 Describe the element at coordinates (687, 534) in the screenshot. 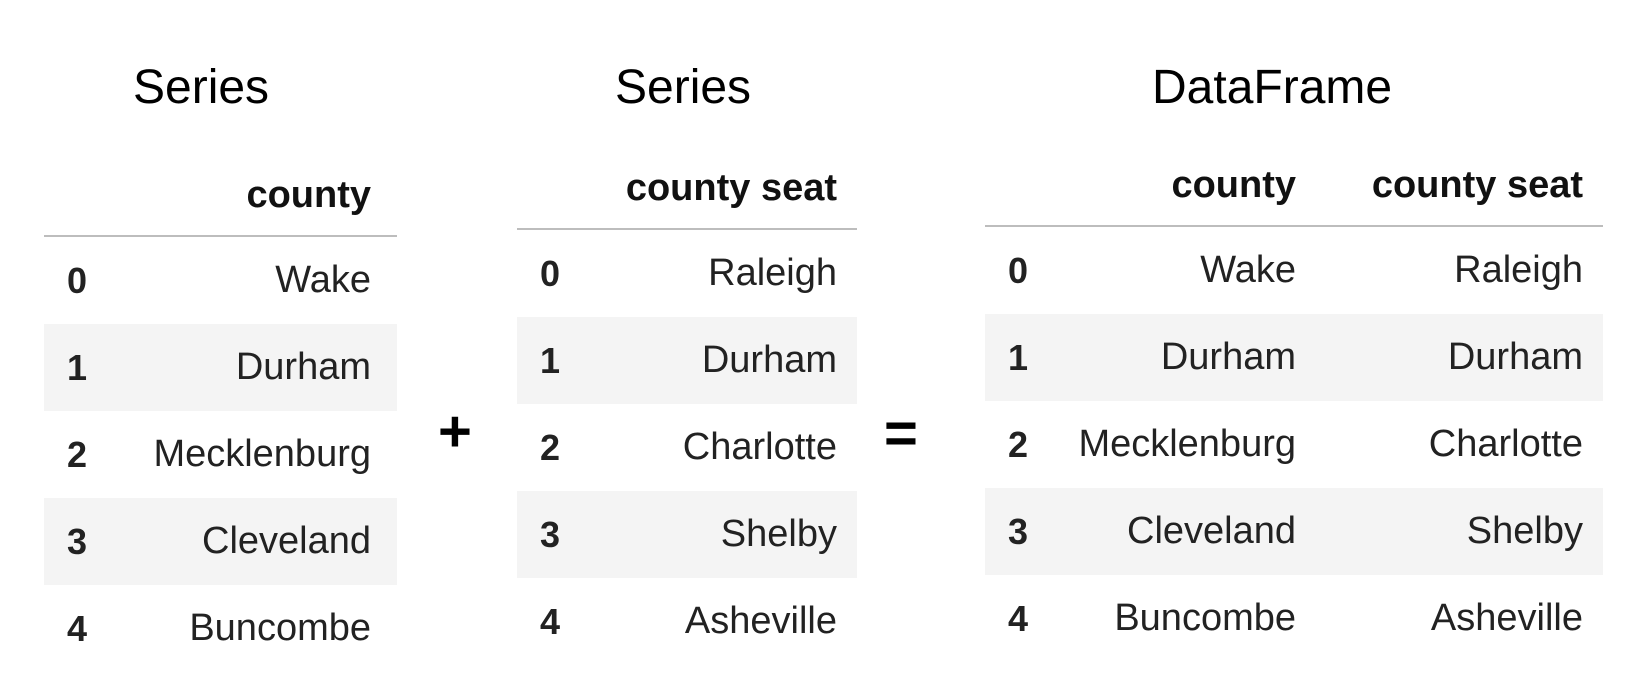

I see `table-row: 3 Shelby` at that location.